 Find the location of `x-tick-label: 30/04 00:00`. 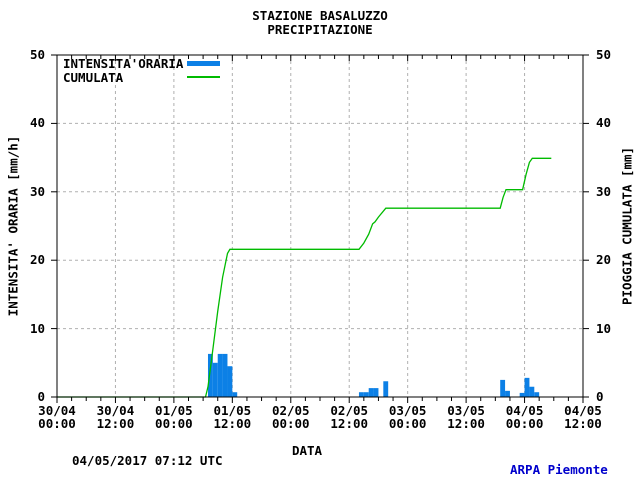

x-tick-label: 30/04 00:00 is located at coordinates (57, 417).